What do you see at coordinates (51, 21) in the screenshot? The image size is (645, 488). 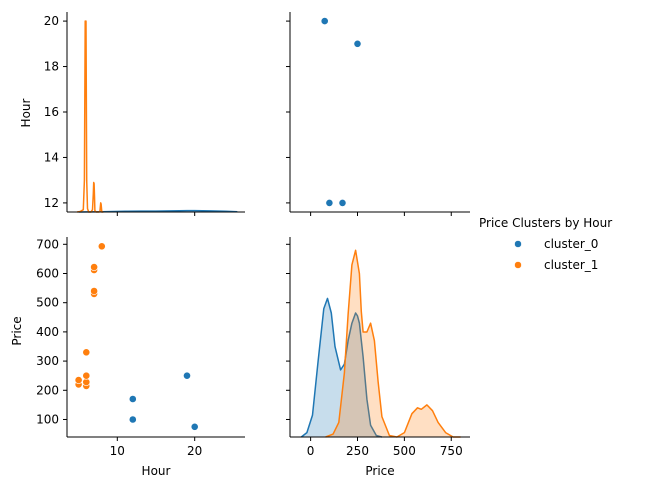 I see `panel-hour-hour-ytick-label: 20` at bounding box center [51, 21].